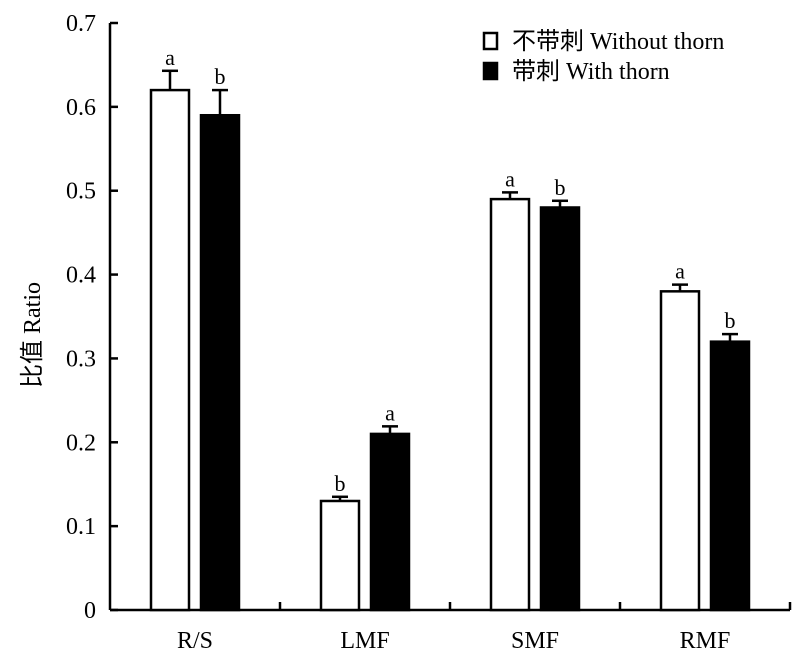  Describe the element at coordinates (603, 56) in the screenshot. I see `legend: 不带刺 Without thorn 带刺 With thorn` at that location.